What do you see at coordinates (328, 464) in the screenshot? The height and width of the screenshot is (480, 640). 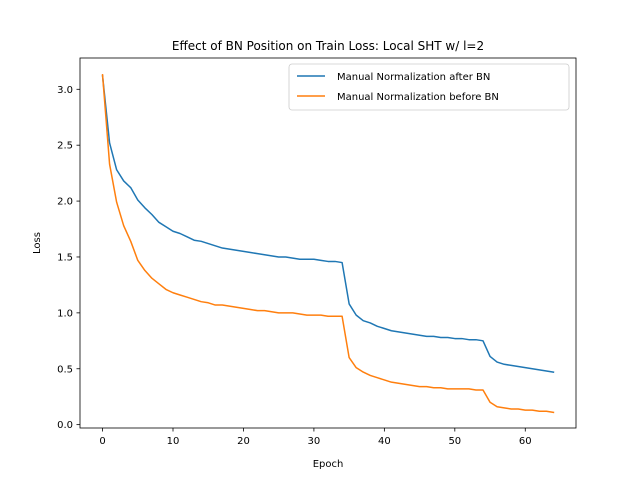 I see `x-axis-label: Epoch` at bounding box center [328, 464].